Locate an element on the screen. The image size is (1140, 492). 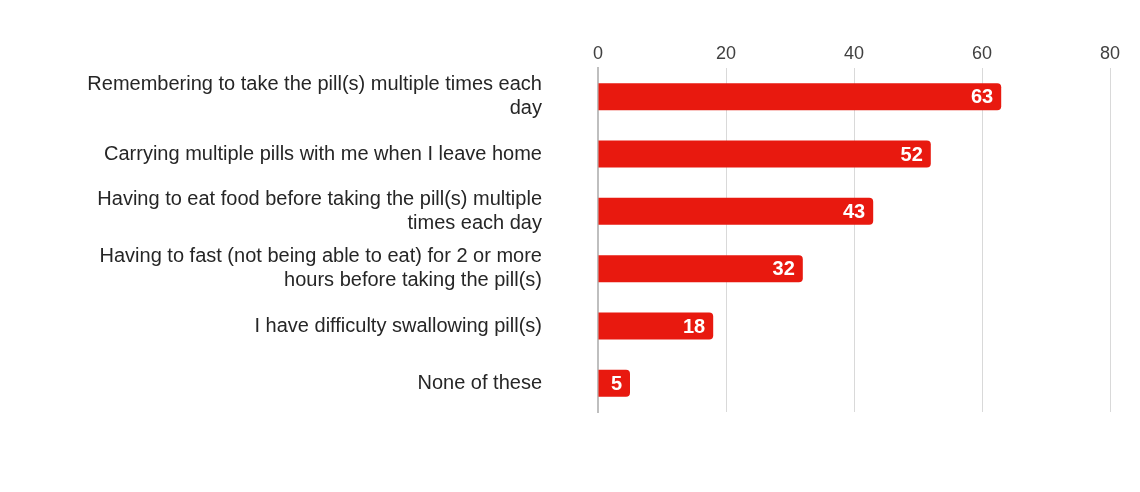
y-tick-label: None of these is located at coordinates (479, 381).